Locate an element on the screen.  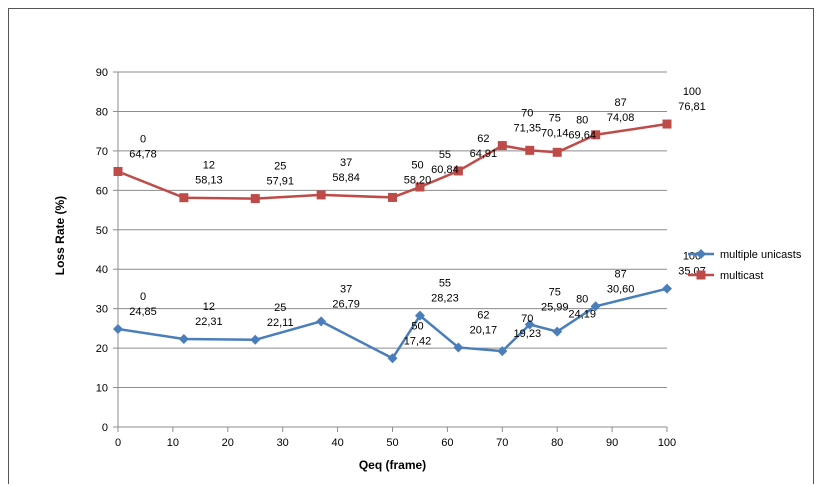
x-tick-label: 60 is located at coordinates (447, 443).